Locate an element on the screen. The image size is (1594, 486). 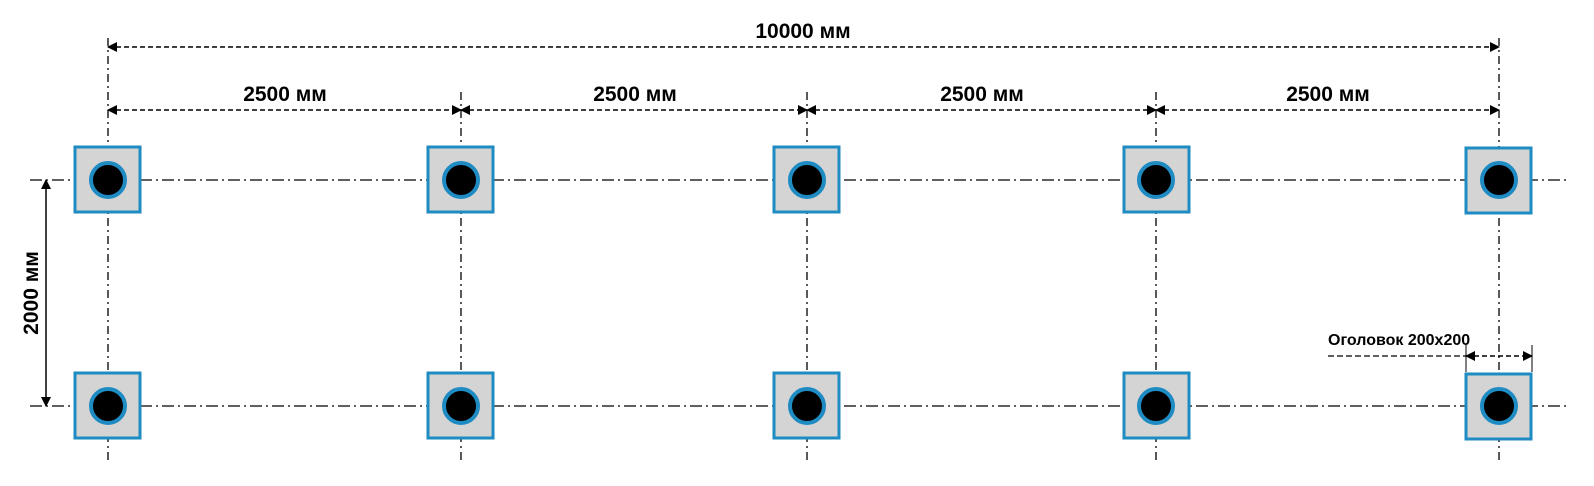
span-2-label: 2500 мм is located at coordinates (635, 94).